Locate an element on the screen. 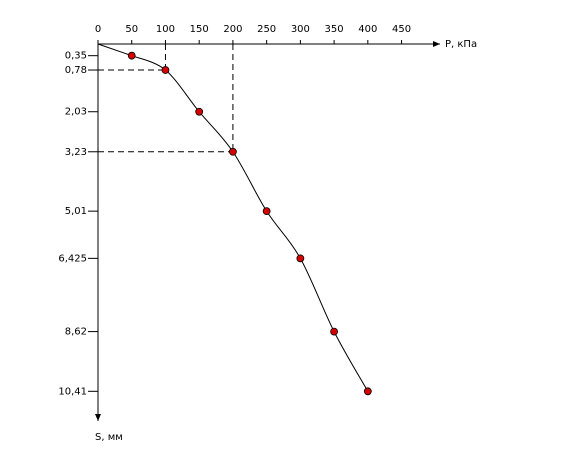  x-tick-label: 0 is located at coordinates (98, 29).